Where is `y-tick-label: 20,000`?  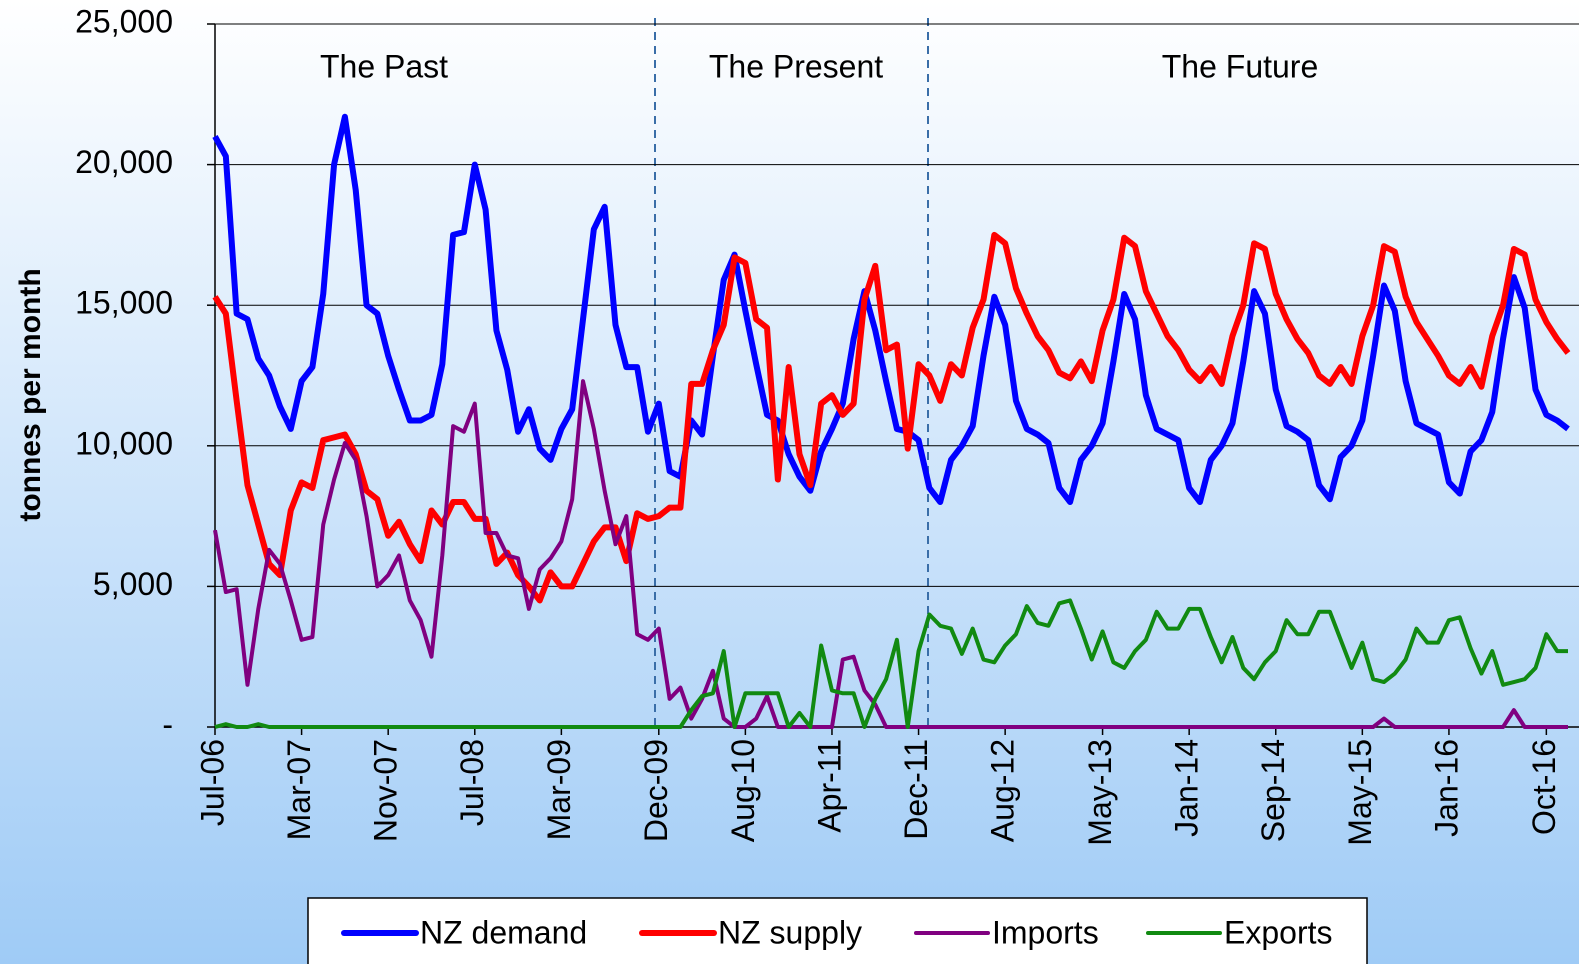
y-tick-label: 20,000 is located at coordinates (124, 162).